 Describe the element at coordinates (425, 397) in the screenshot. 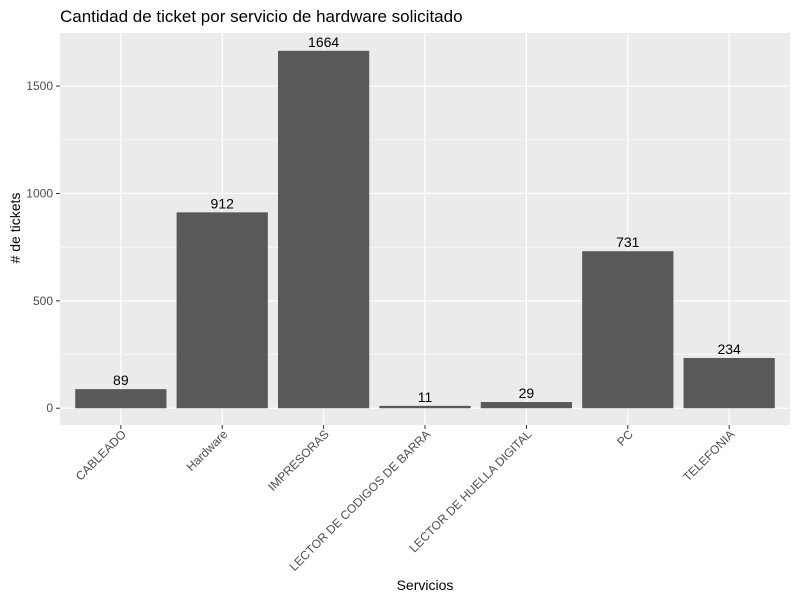

I see `data-label: 11` at that location.